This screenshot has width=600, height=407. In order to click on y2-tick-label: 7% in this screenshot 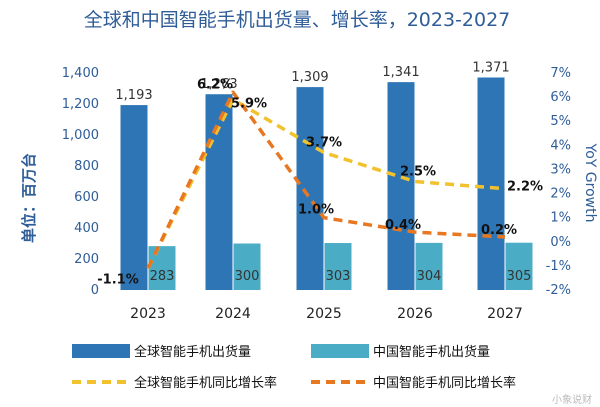, I will do `click(560, 73)`.